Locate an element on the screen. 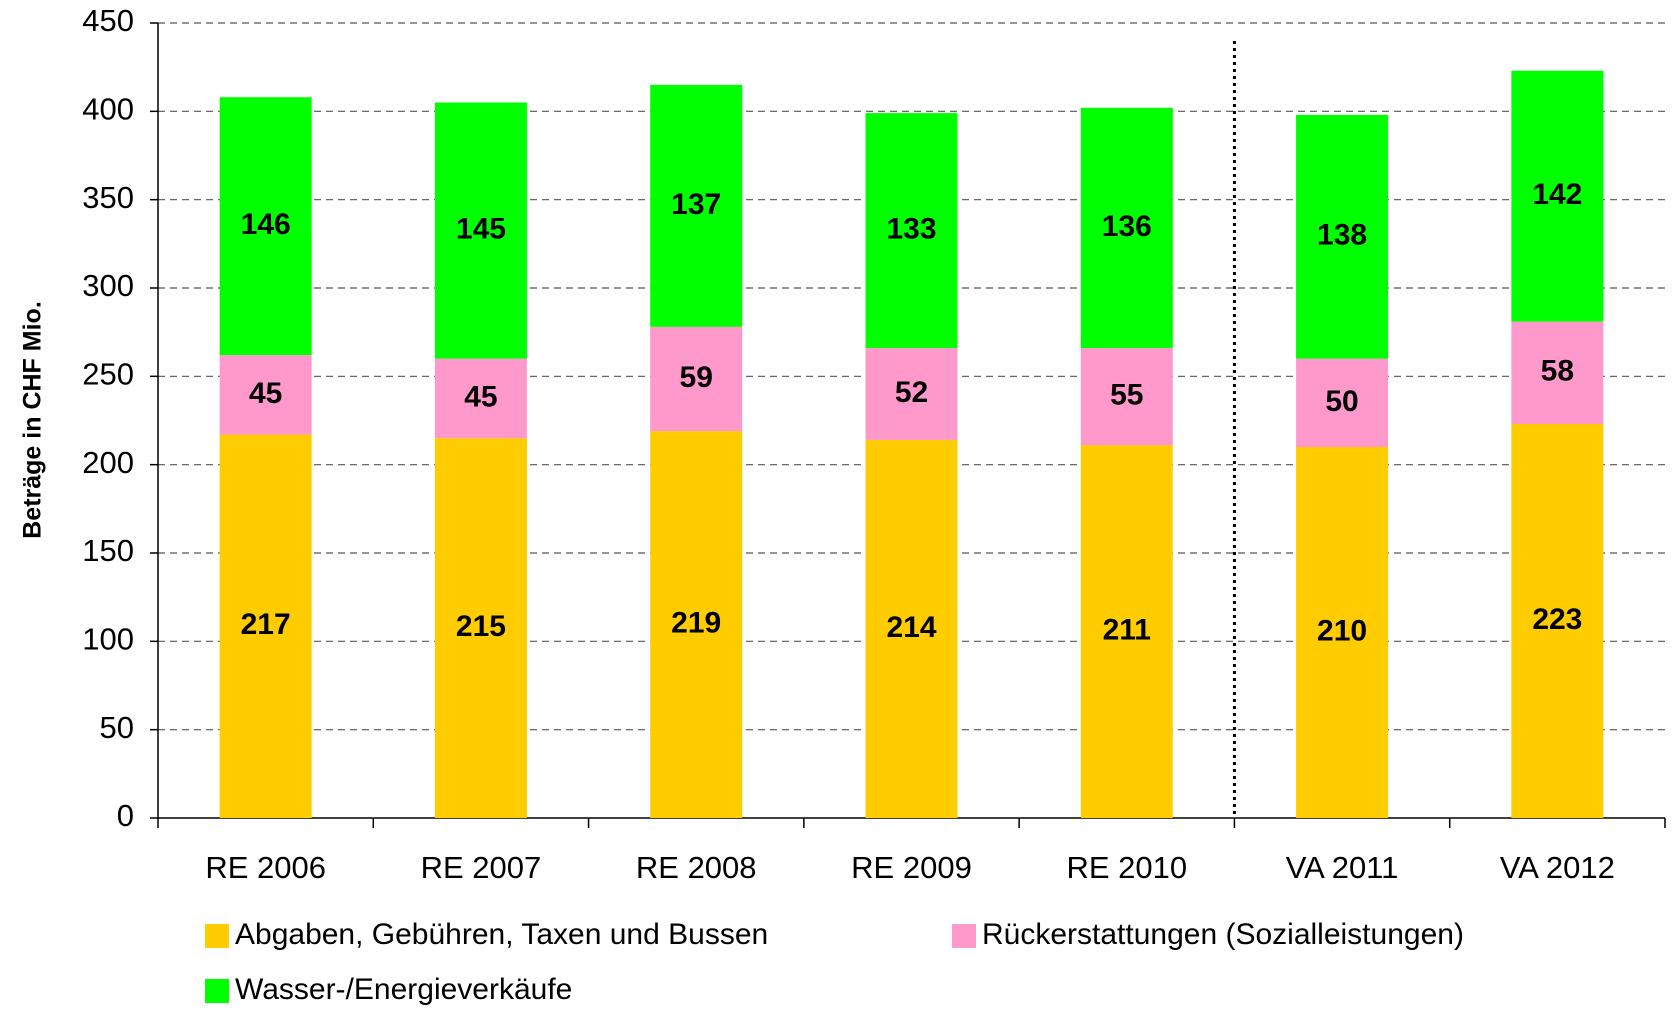 The image size is (1672, 1013). data-label: 50 is located at coordinates (1341, 401).